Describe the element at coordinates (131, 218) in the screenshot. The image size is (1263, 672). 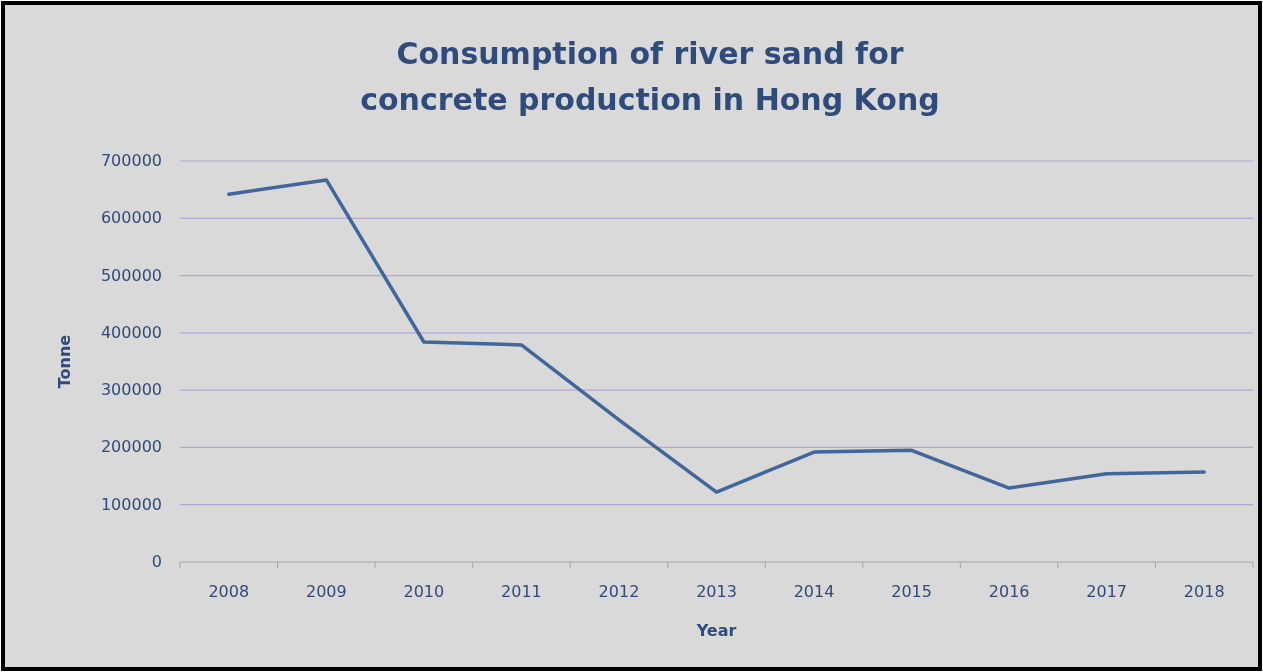
I see `y-tick-label: 600000` at that location.